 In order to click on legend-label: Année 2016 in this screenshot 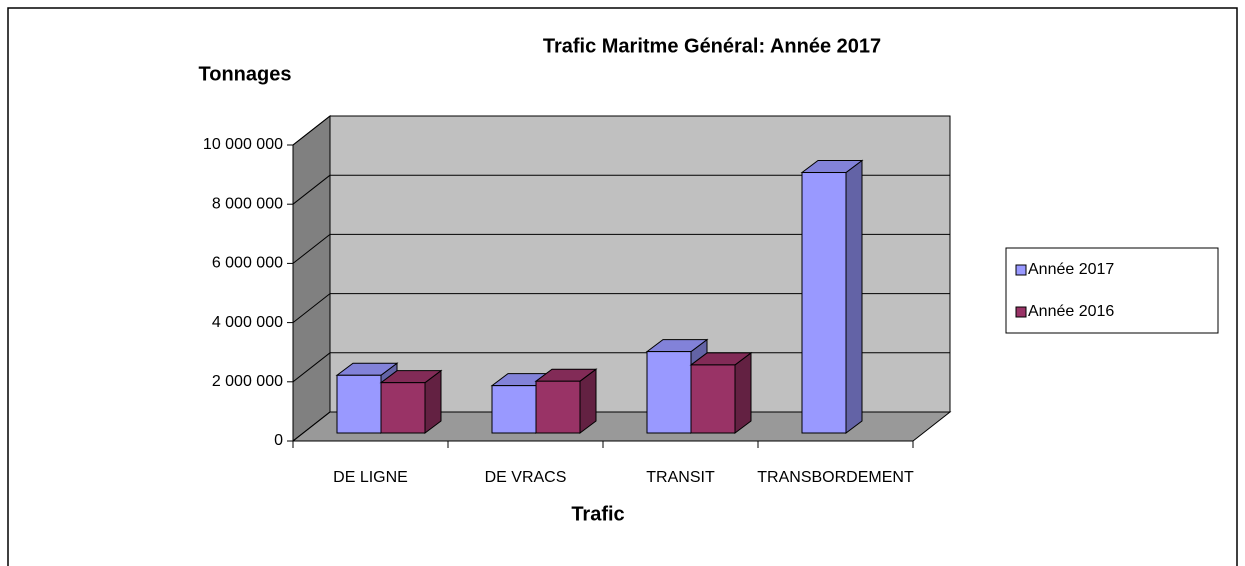, I will do `click(1071, 311)`.